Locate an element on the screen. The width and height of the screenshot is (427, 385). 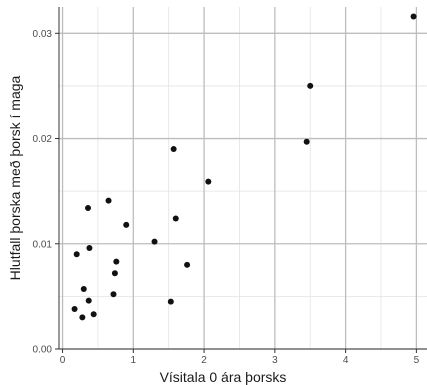
y-tick-label: 0.01 is located at coordinates (43, 244).